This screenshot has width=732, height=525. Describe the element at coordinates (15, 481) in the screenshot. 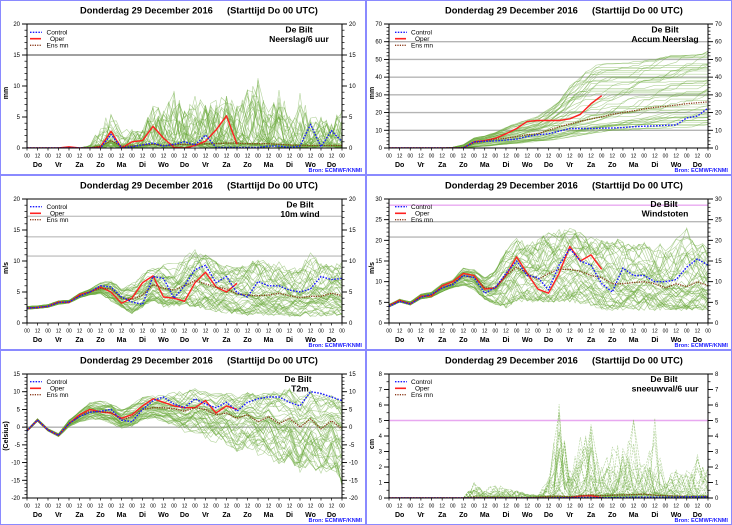

I see `y-tick-label-left: -15` at that location.